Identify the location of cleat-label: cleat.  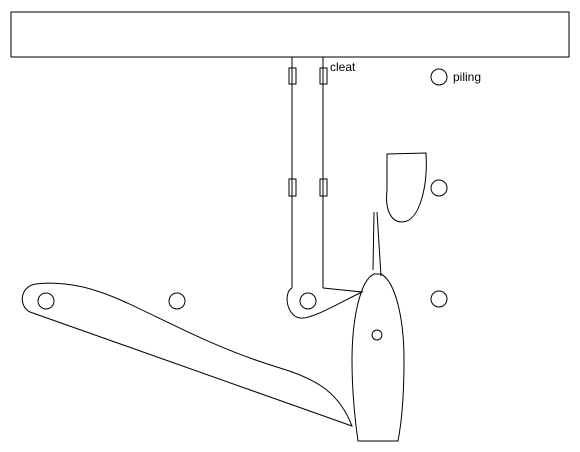
(343, 67).